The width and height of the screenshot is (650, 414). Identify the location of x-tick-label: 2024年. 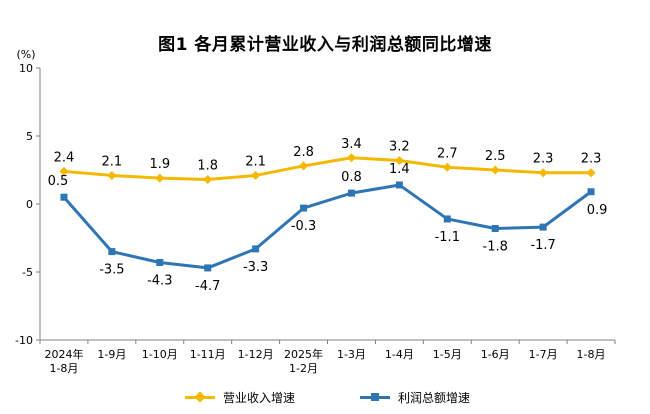
(63, 354).